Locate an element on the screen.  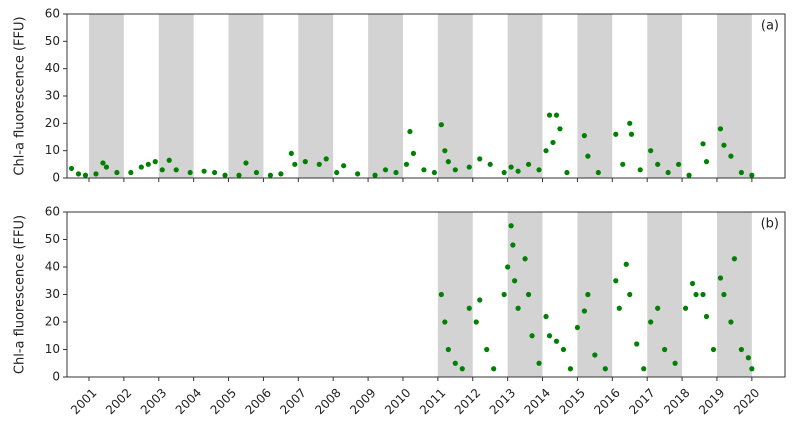
x-tick-label: 2006 is located at coordinates (258, 401).